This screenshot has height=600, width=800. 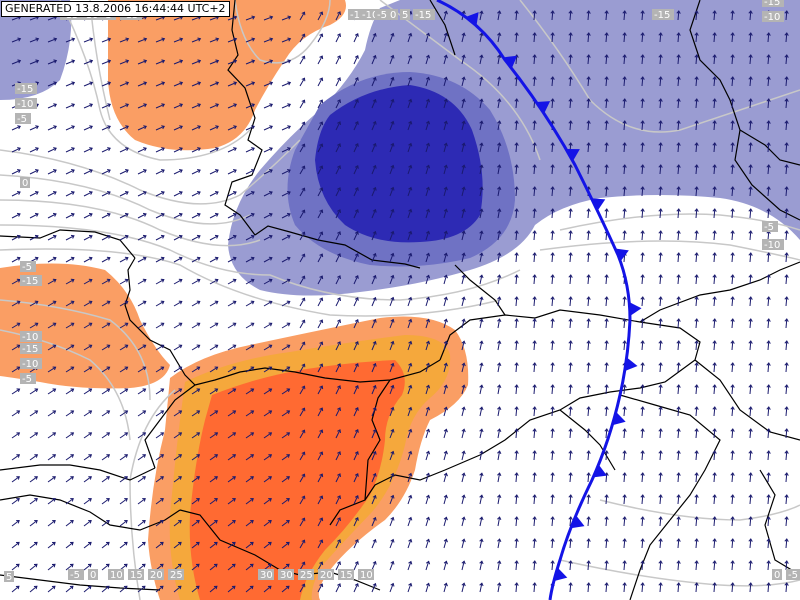 I want to click on isoline-label: 0, so click(x=393, y=15).